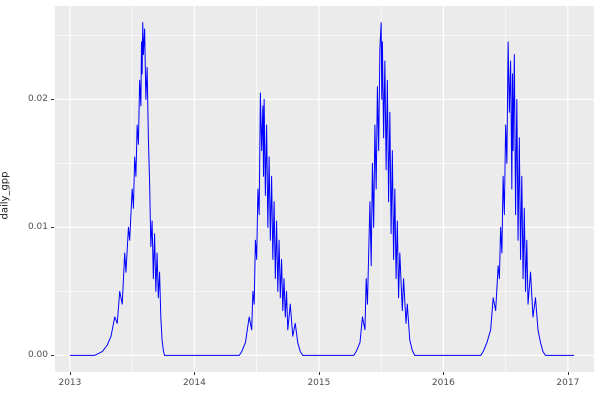 Image resolution: width=600 pixels, height=400 pixels. Describe the element at coordinates (37, 227) in the screenshot. I see `y-tick-label: 0.01` at that location.